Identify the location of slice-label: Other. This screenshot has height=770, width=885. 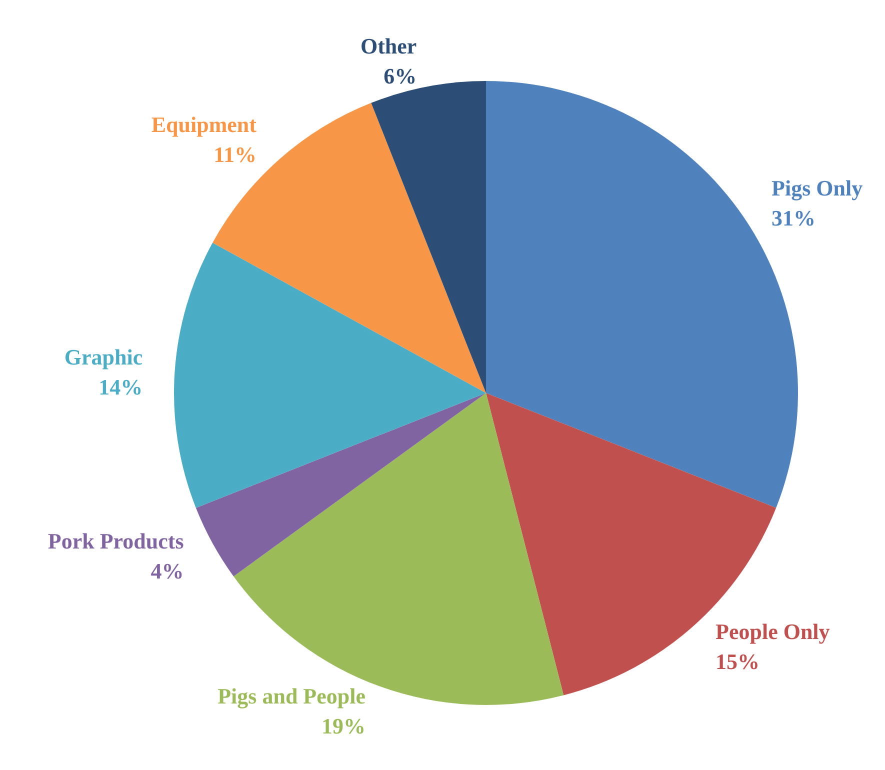
(388, 45).